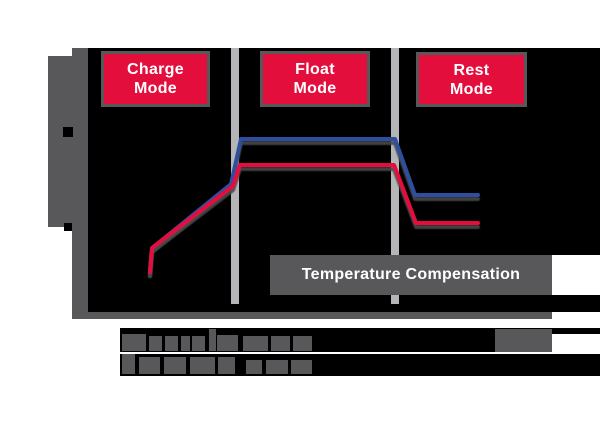 This screenshot has width=600, height=422. What do you see at coordinates (336, 340) in the screenshot?
I see `legend-label-row1-redacted` at bounding box center [336, 340].